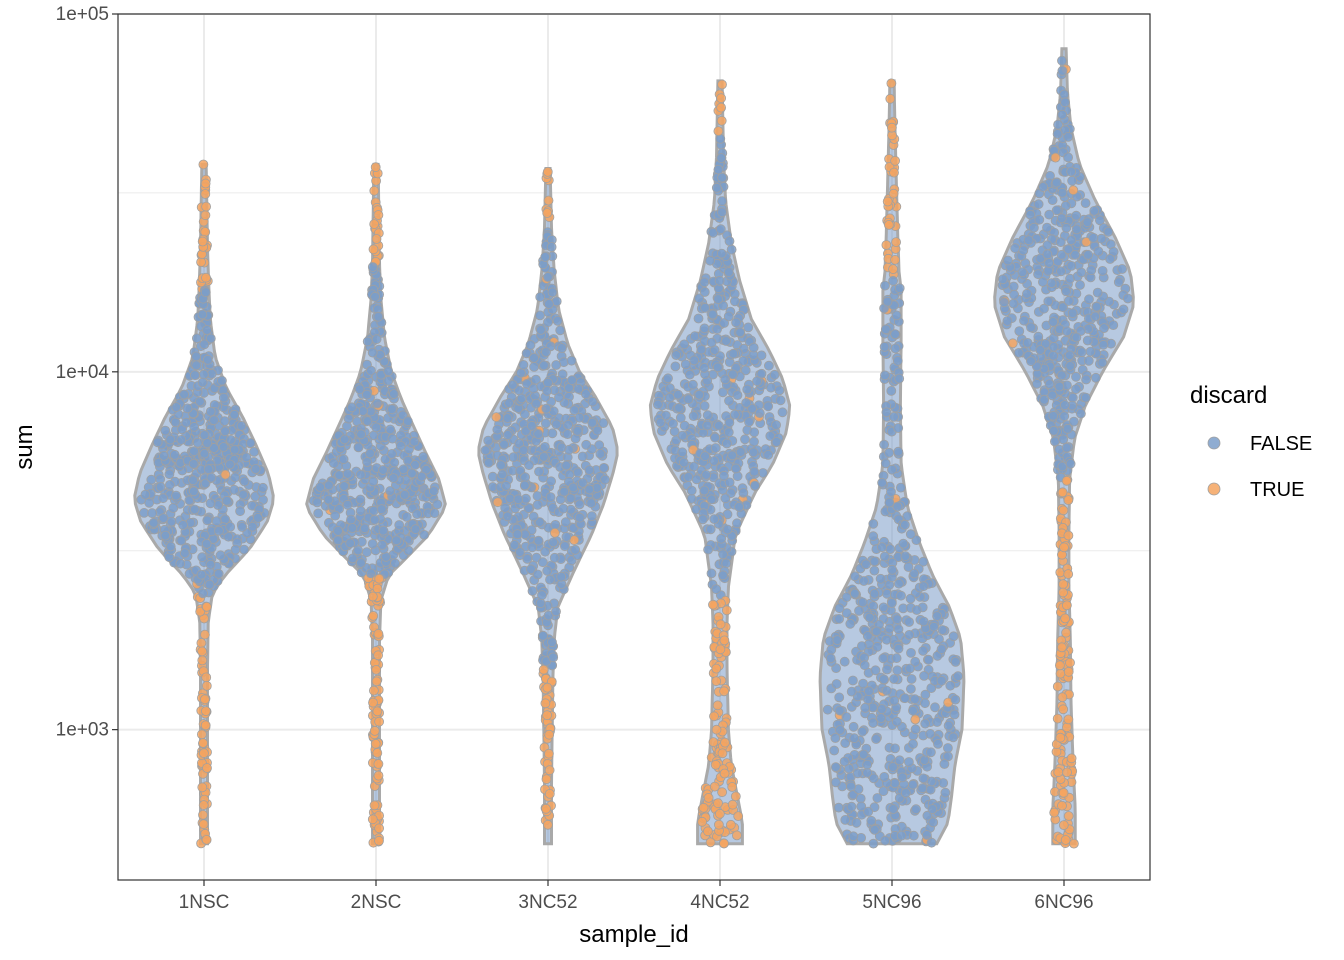 Image resolution: width=1344 pixels, height=960 pixels. I want to click on y-tick-label: 1e+05, so click(82, 14).